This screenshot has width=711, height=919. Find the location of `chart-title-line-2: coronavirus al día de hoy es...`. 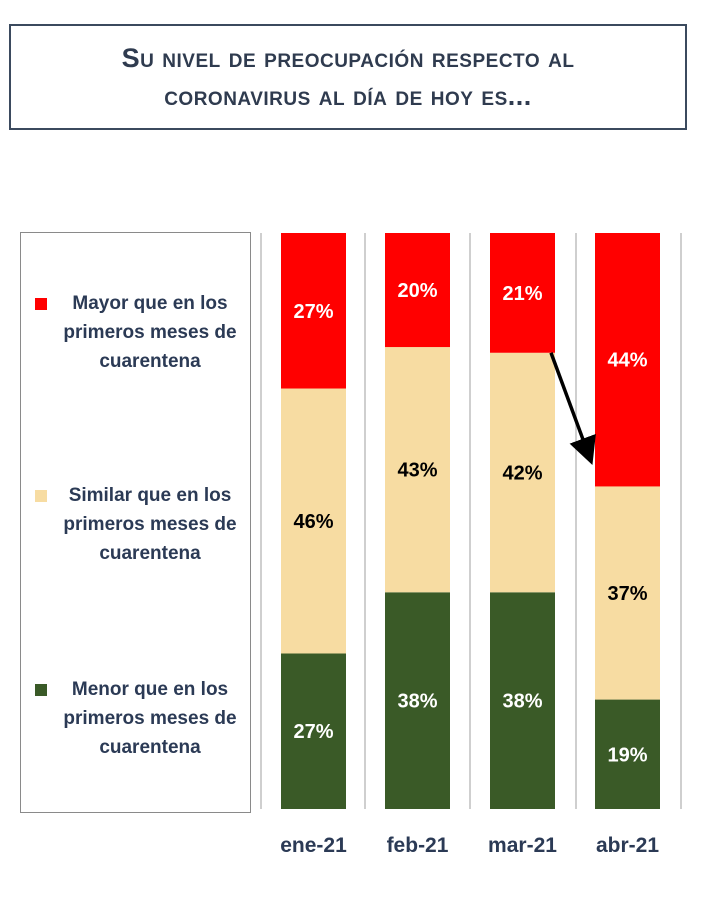

chart-title-line-2: coronavirus al día de hoy es... is located at coordinates (348, 96).